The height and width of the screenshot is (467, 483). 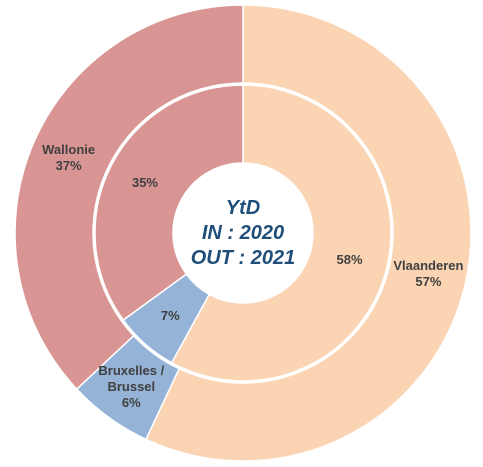 I want to click on segment-label: Wallonie 37%, so click(x=69, y=158).